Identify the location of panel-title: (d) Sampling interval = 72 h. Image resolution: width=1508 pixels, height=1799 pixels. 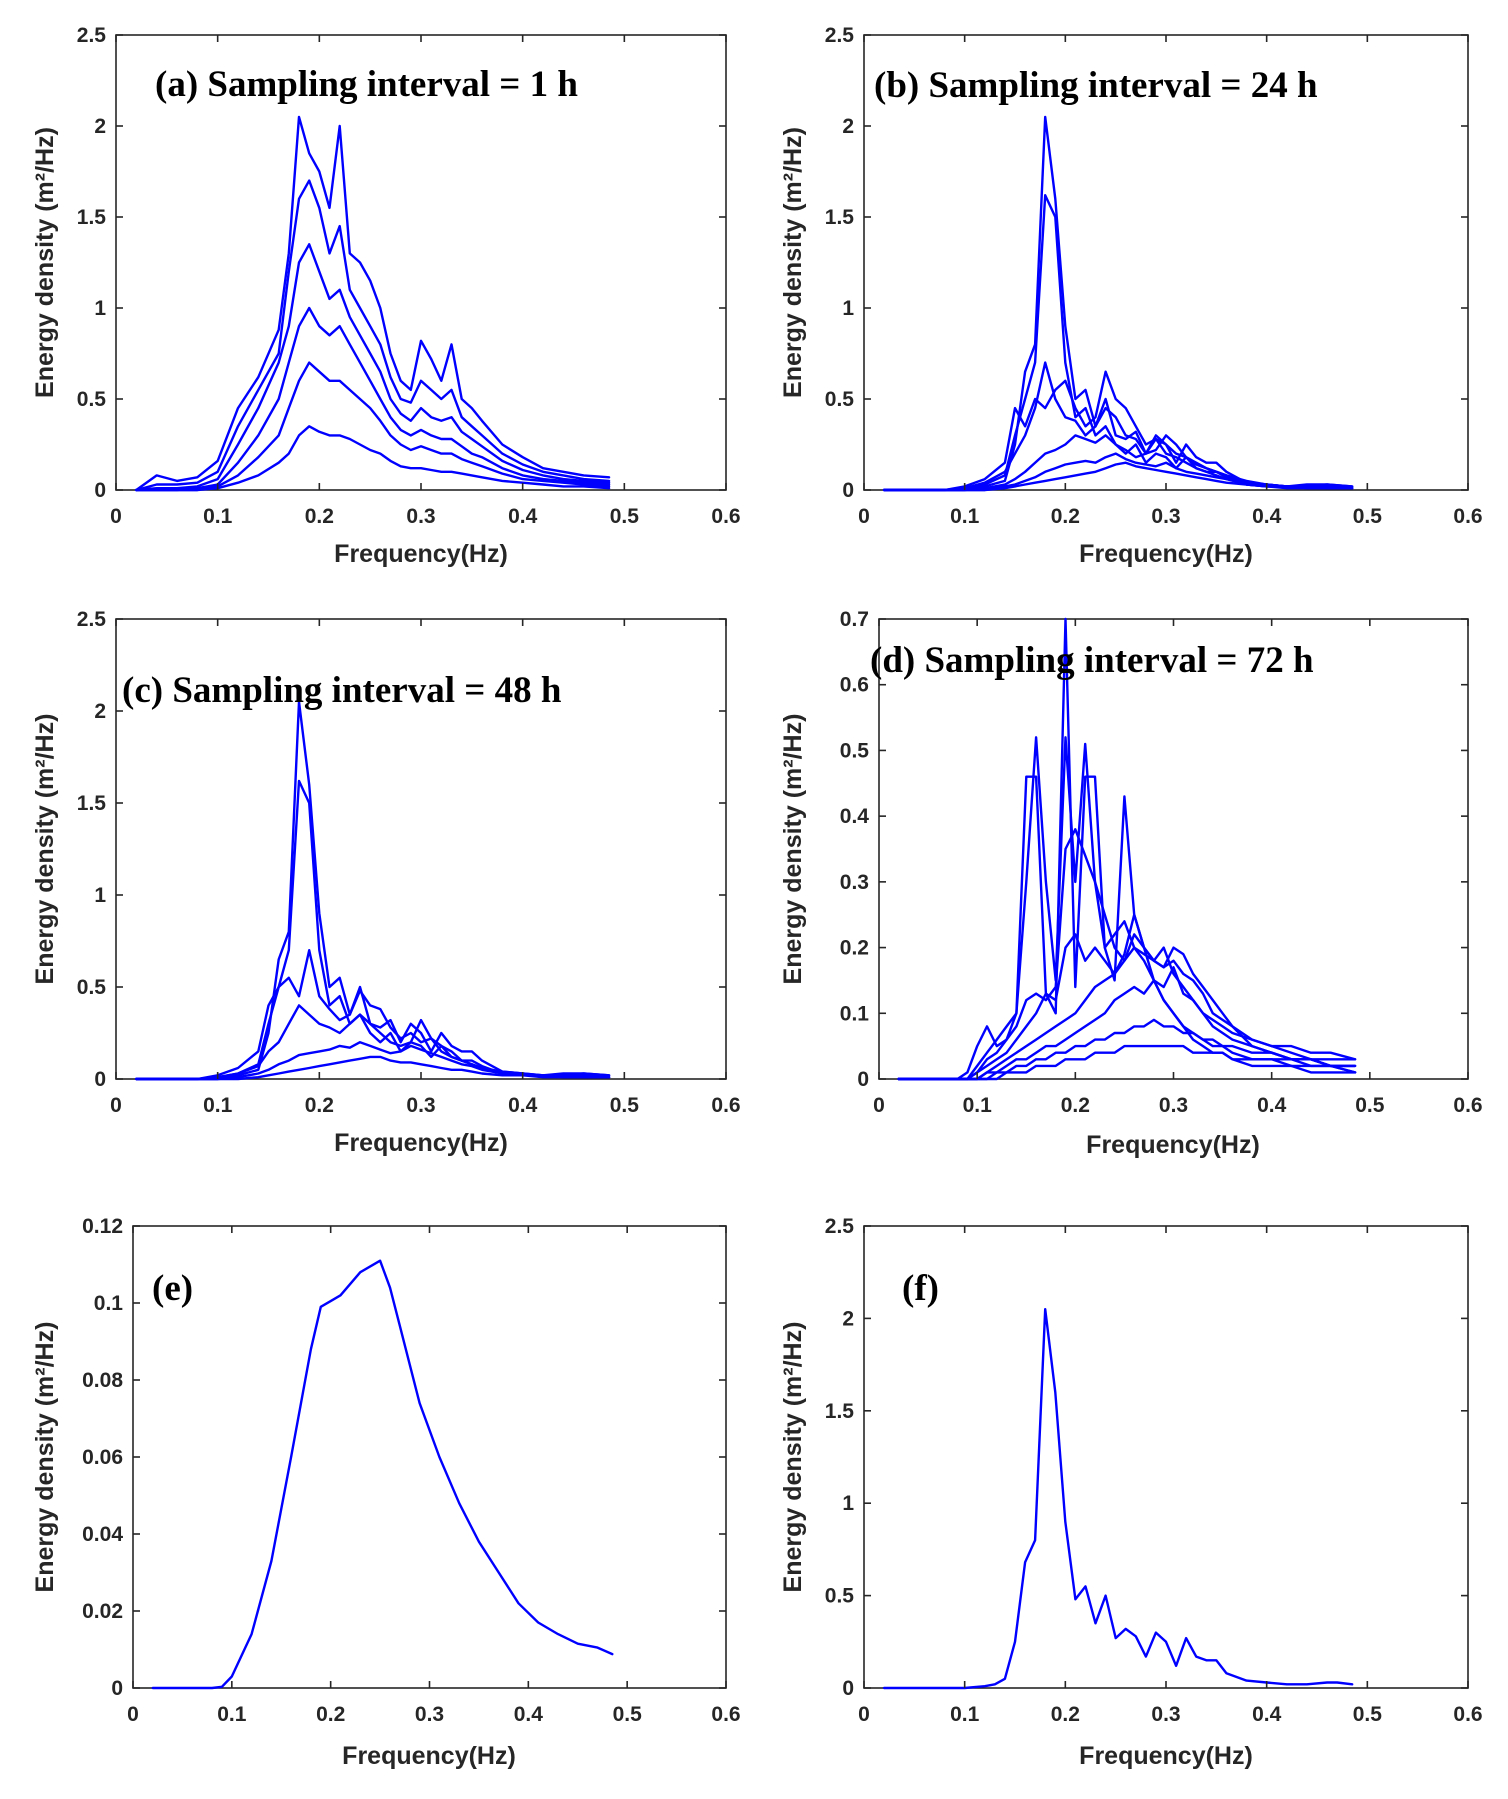
(1092, 660).